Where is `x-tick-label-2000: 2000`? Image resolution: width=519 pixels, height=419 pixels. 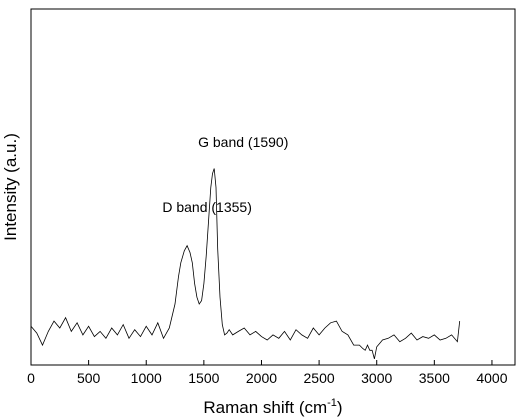
x-tick-label-2000: 2000 is located at coordinates (261, 378).